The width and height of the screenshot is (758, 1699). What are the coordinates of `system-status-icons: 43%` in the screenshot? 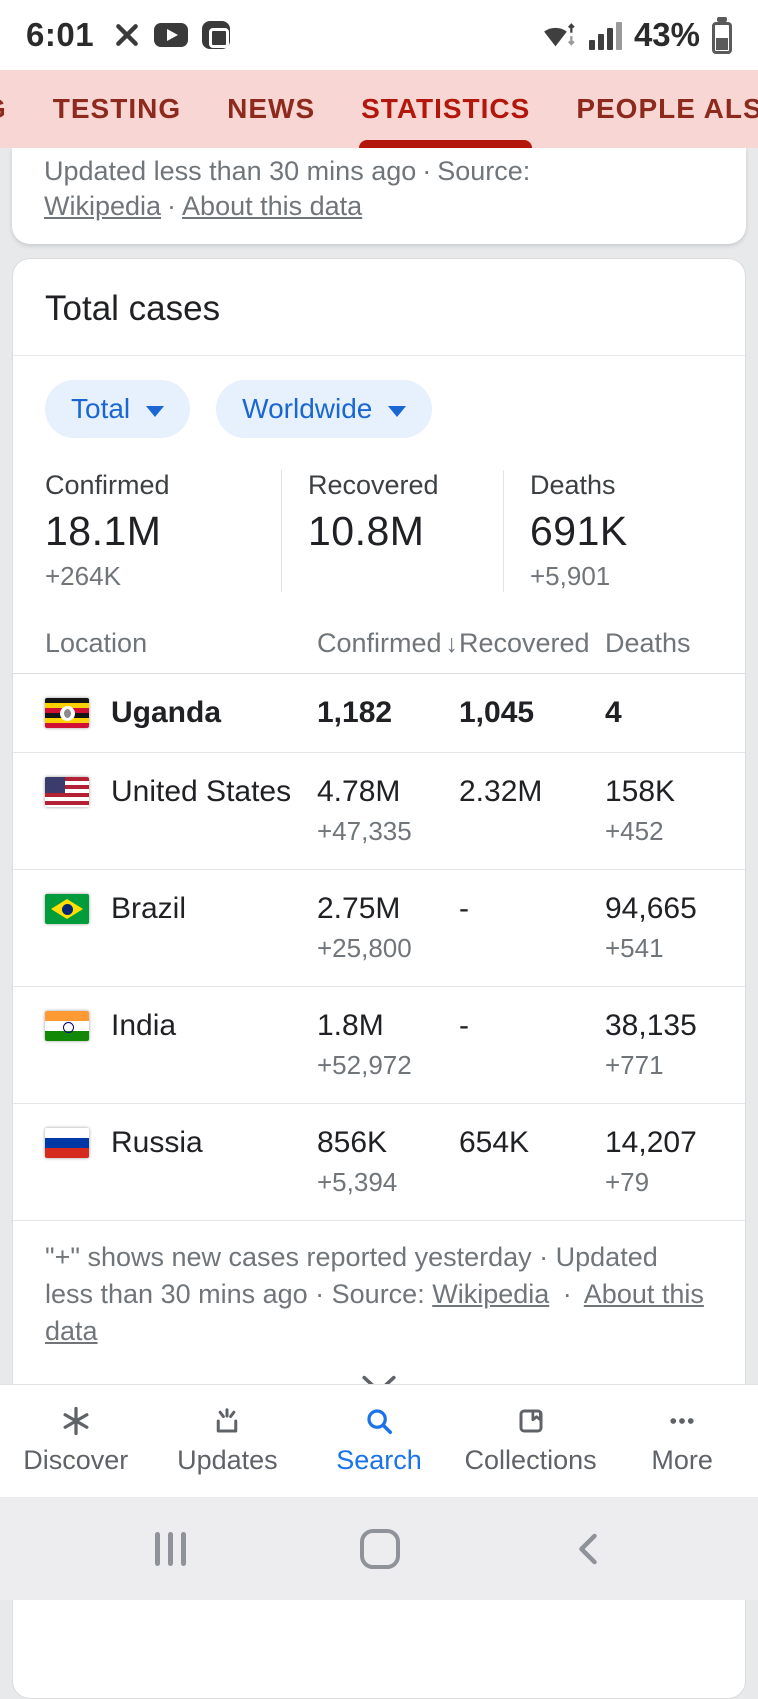 It's located at (637, 35).